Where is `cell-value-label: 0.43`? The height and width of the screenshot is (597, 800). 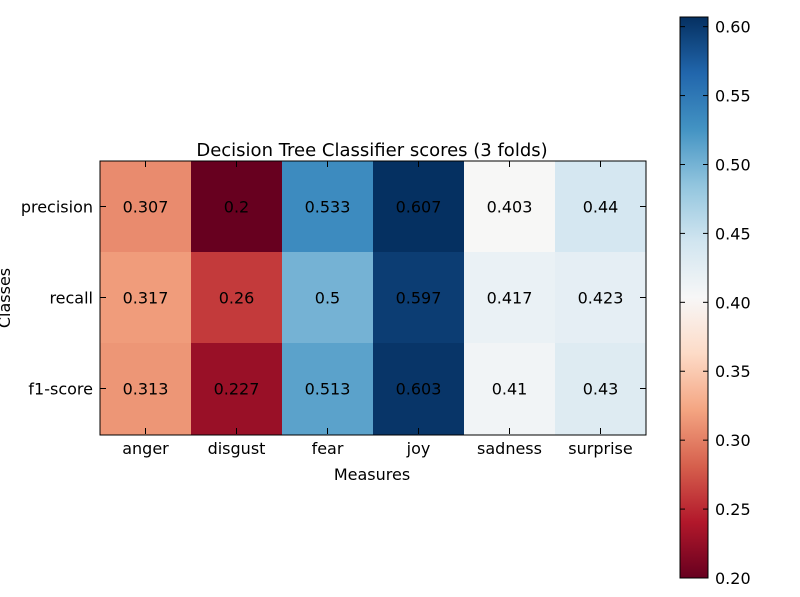 cell-value-label: 0.43 is located at coordinates (601, 389).